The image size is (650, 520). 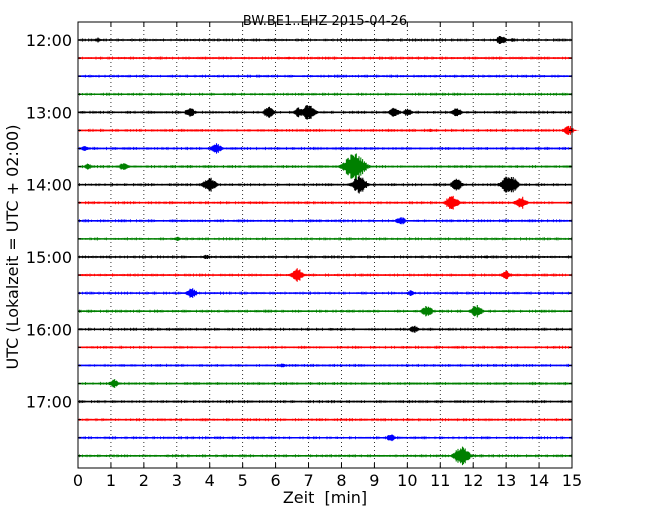 What do you see at coordinates (325, 497) in the screenshot?
I see `x-axis-label: Zeit [min]` at bounding box center [325, 497].